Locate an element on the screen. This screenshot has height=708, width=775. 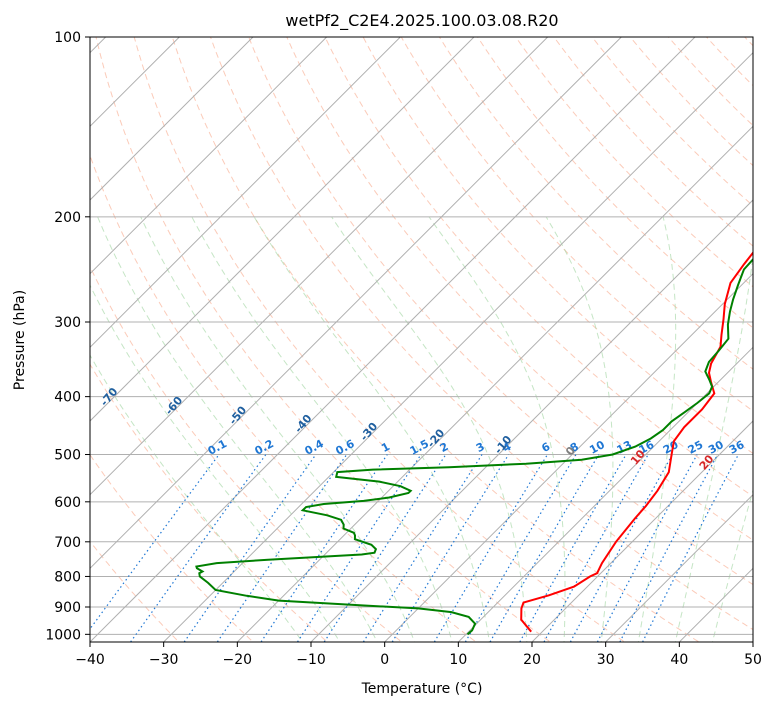
x-tick-label: −40 is located at coordinates (90, 660).